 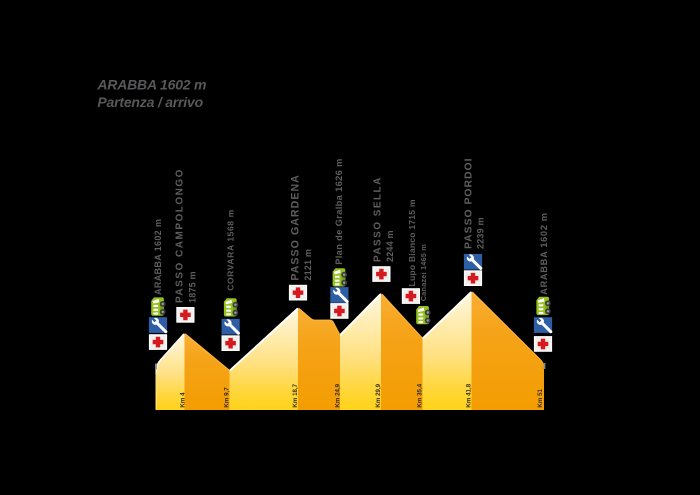 What do you see at coordinates (183, 400) in the screenshot?
I see `svg-text: Km 4` at bounding box center [183, 400].